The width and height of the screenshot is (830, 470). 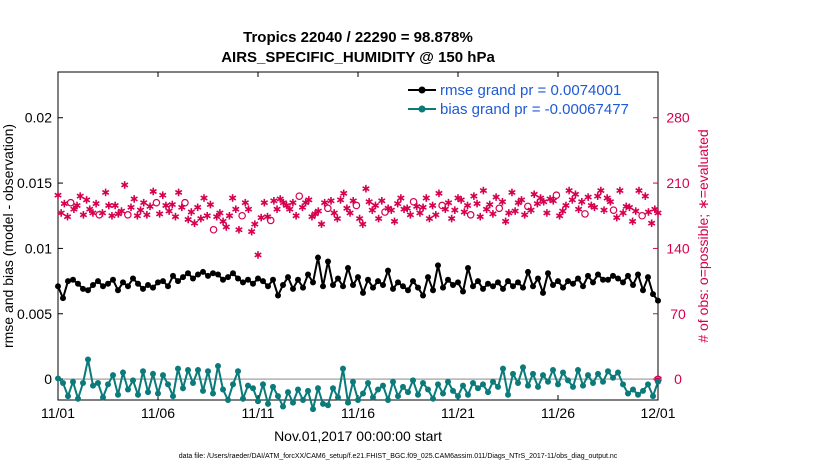 I want to click on y-tick-label: 0.01, so click(x=38, y=248).